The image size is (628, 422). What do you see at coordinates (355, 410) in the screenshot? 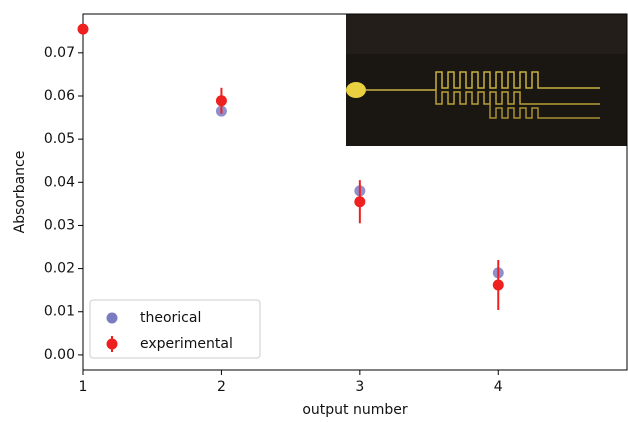
I see `x-axis-label: output number` at bounding box center [355, 410].